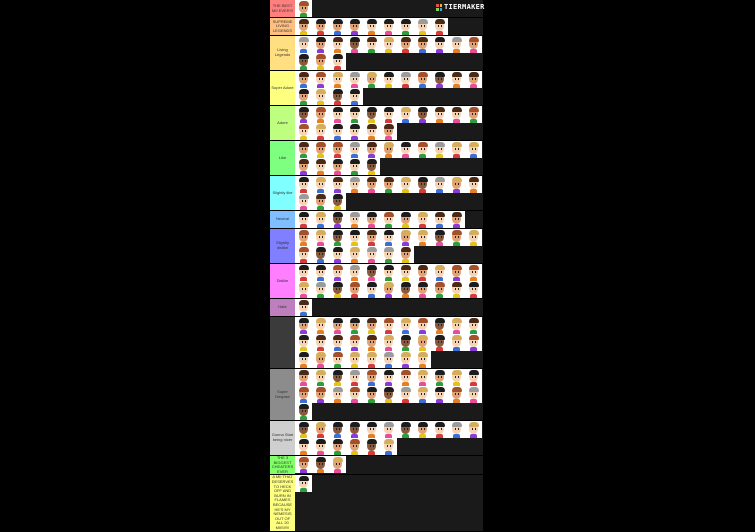 The height and width of the screenshot is (532, 755). I want to click on tier-label: Super Adore, so click(282, 88).